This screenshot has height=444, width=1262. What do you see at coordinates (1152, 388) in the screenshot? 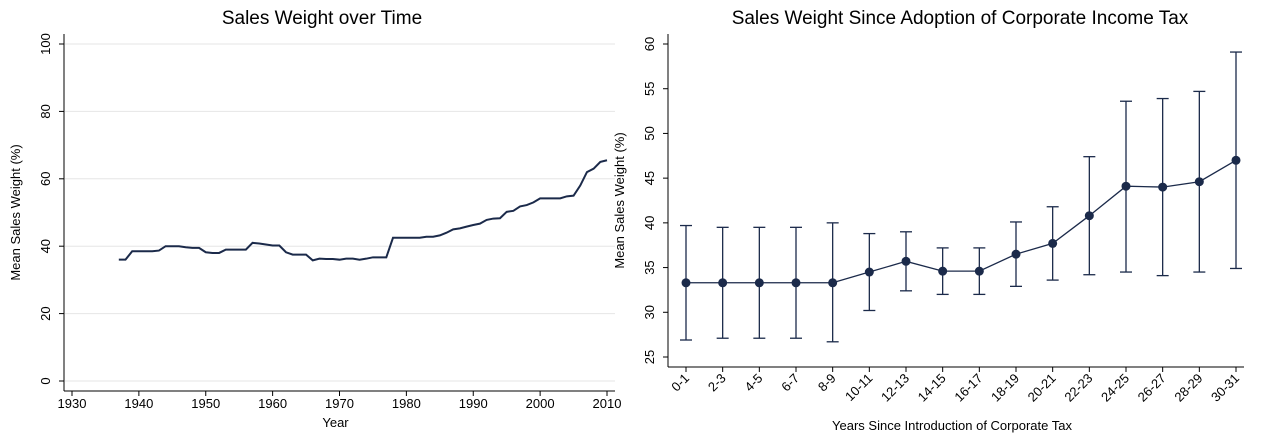
I see `x-tick-label: 26-27` at bounding box center [1152, 388].